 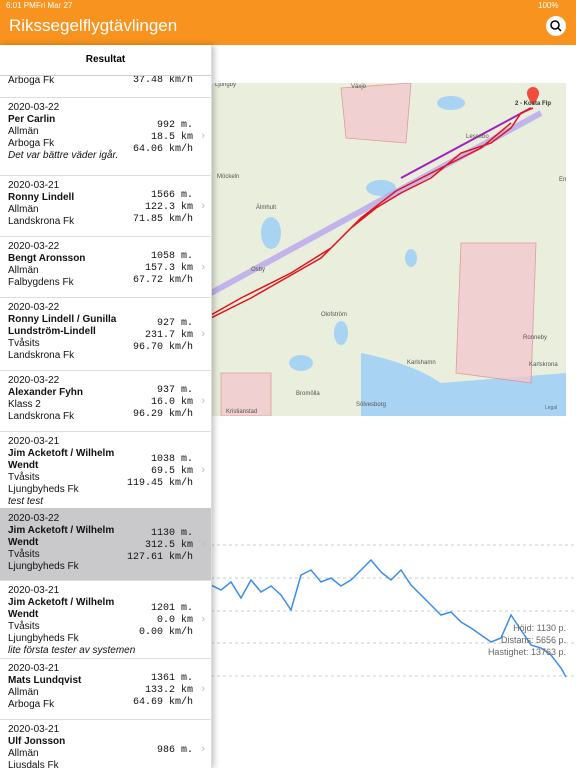 I want to click on place-label: Kristianstad, so click(x=241, y=412).